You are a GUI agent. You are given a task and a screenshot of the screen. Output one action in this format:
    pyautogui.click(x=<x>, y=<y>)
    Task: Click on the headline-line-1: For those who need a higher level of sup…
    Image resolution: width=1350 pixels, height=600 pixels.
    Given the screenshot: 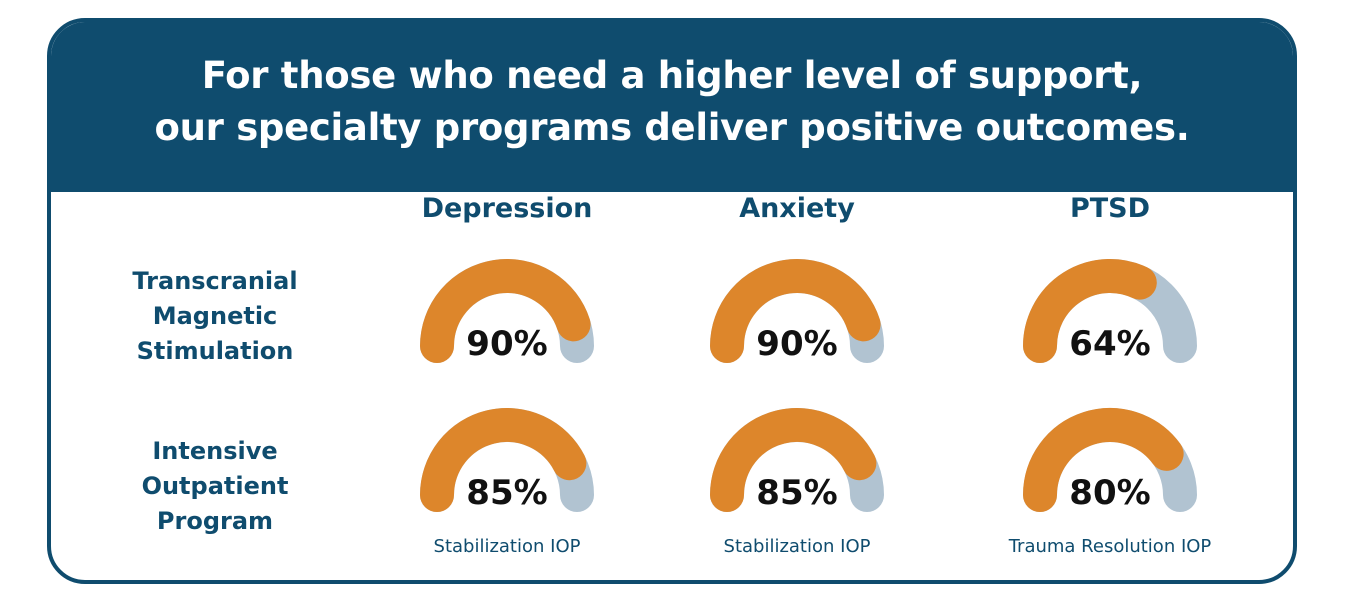 What is the action you would take?
    pyautogui.click(x=672, y=75)
    